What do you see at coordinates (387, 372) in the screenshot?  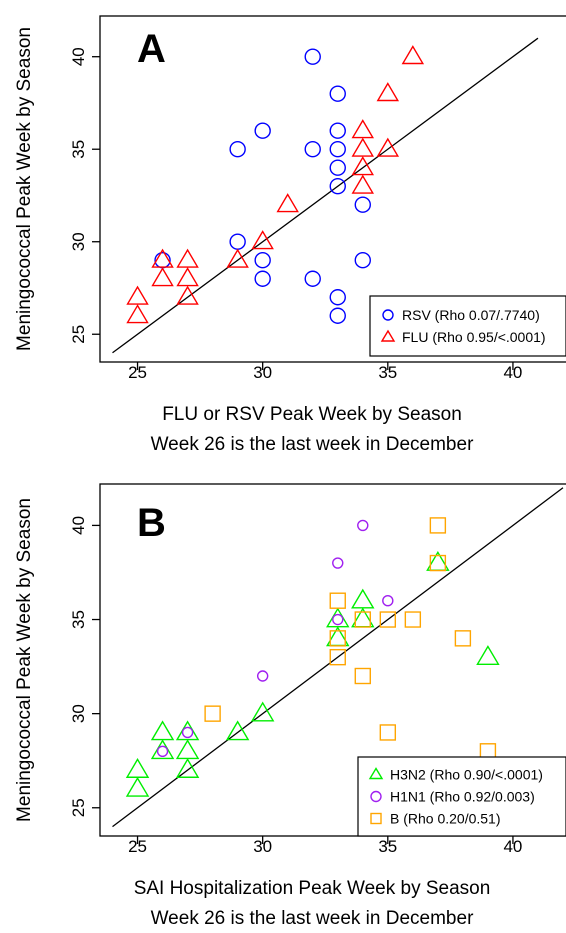 I see `x-tick-label: 35` at bounding box center [387, 372].